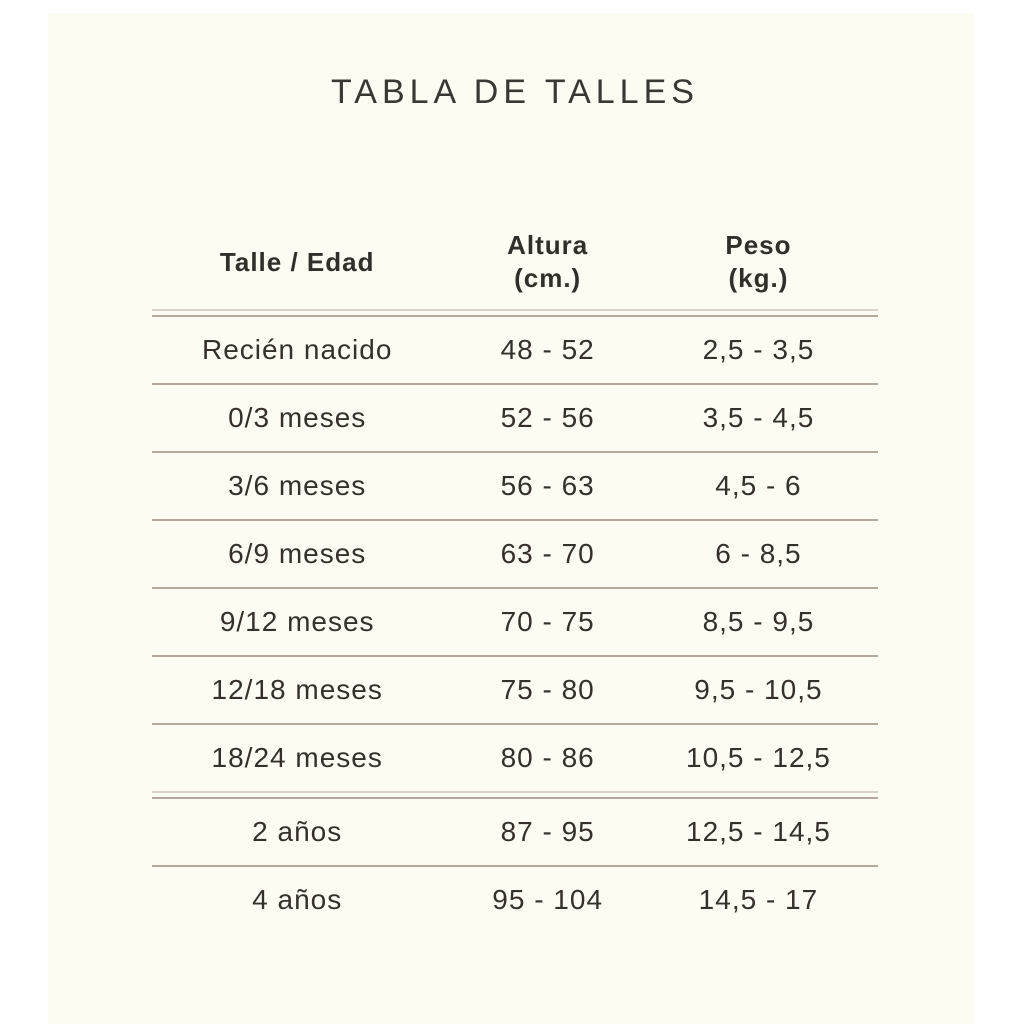  I want to click on header-separator-double-rule, so click(515, 313).